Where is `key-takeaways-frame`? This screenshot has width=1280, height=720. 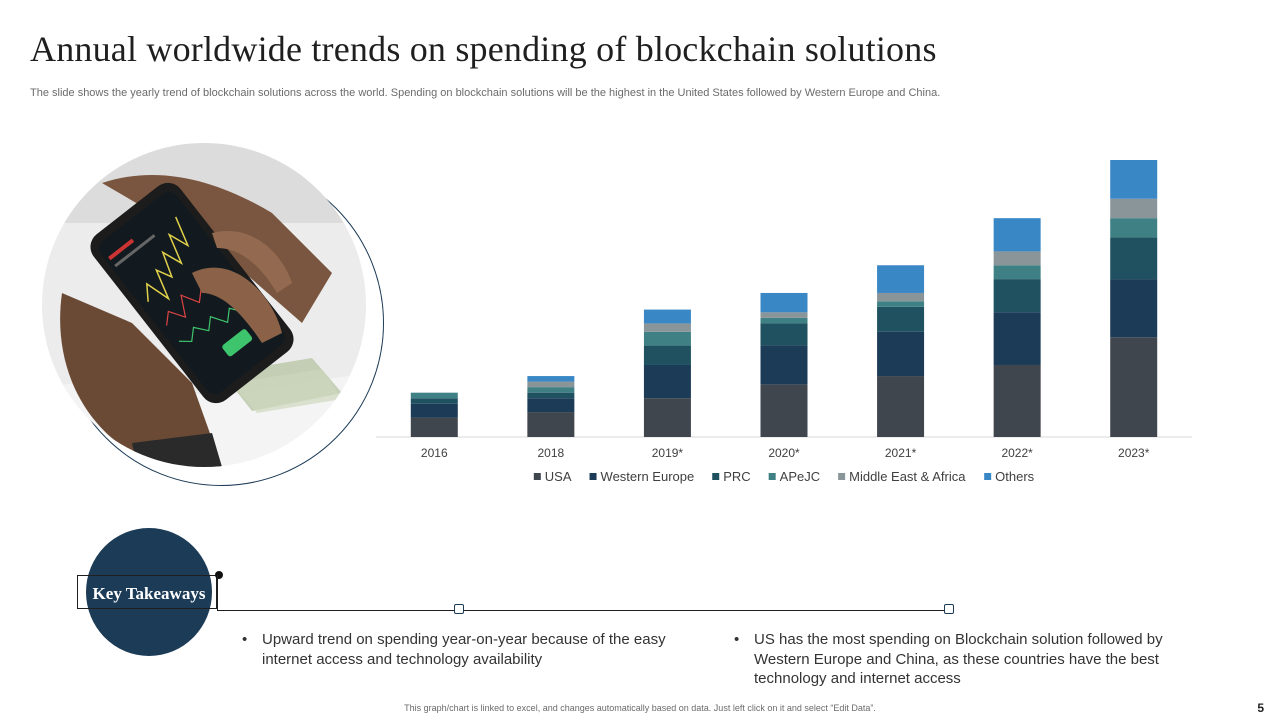 key-takeaways-frame is located at coordinates (147, 592).